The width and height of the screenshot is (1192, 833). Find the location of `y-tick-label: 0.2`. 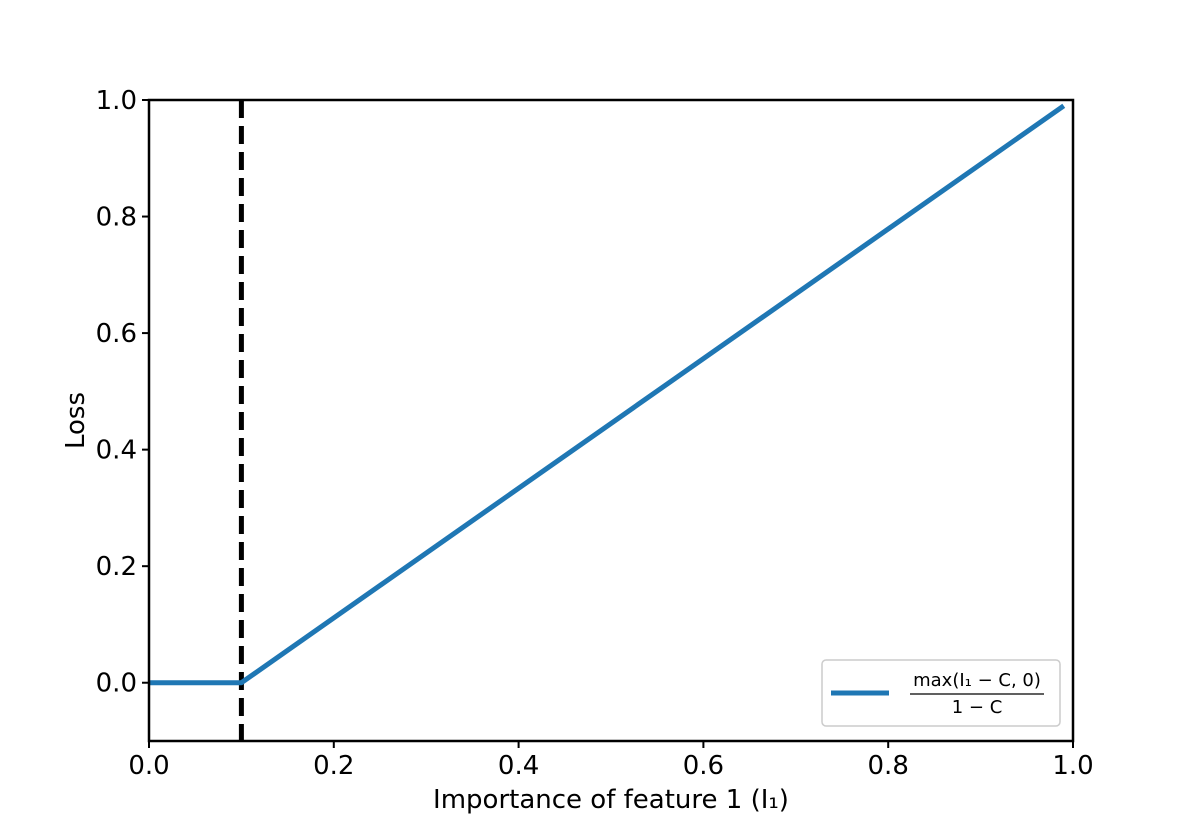

y-tick-label: 0.2 is located at coordinates (116, 567).